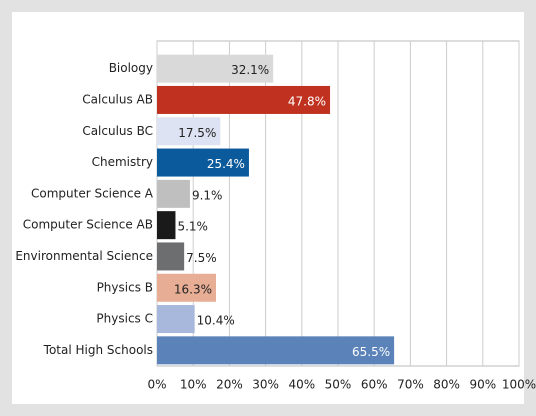 Image resolution: width=536 pixels, height=416 pixels. Describe the element at coordinates (216, 321) in the screenshot. I see `value-label: 10.4%` at that location.